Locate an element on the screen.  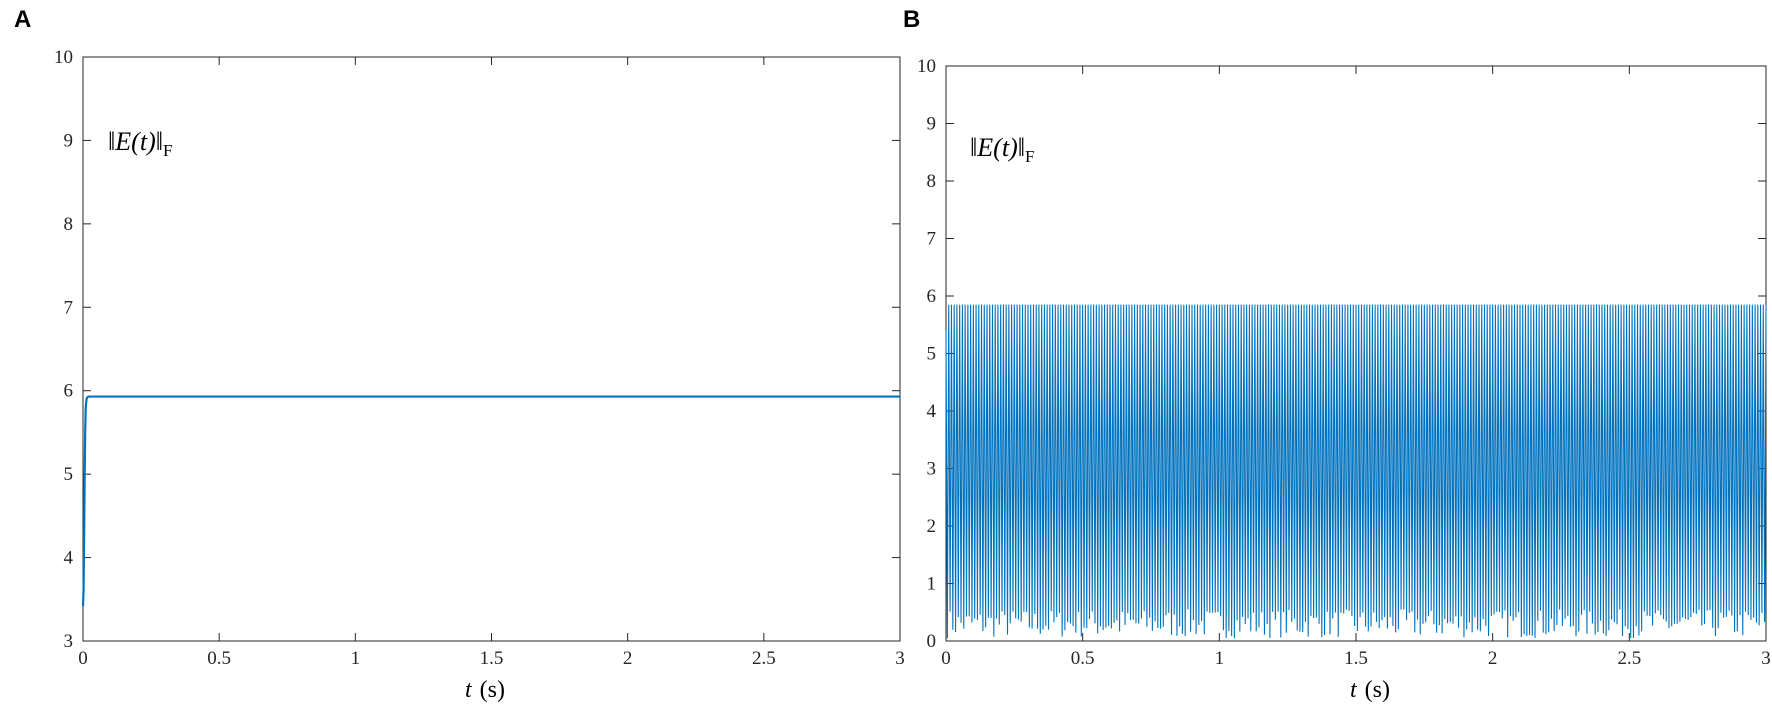
panel-b-ytick-label: 3 is located at coordinates (932, 469).